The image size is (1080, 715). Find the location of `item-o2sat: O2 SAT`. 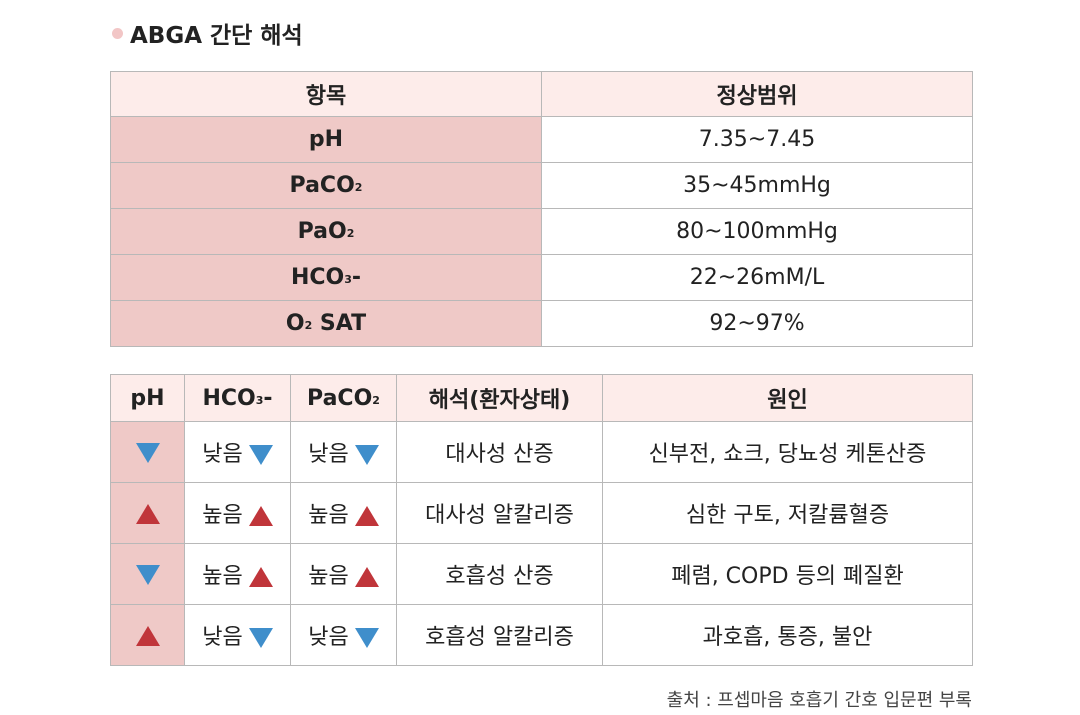

item-o2sat: O2 SAT is located at coordinates (326, 323).